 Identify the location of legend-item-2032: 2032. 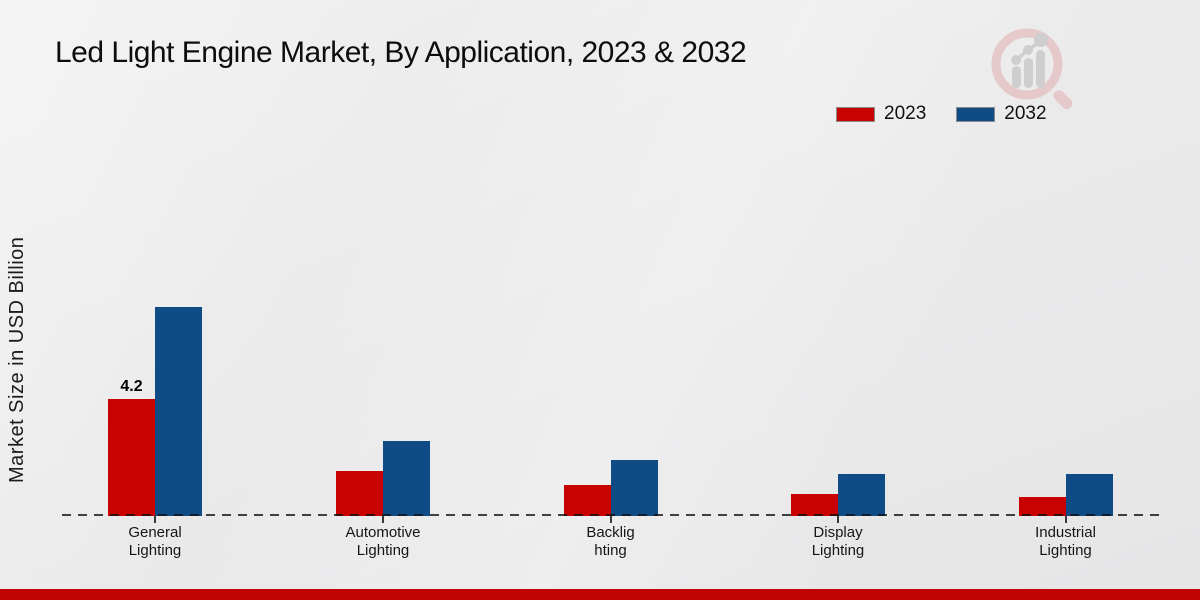
(1001, 114).